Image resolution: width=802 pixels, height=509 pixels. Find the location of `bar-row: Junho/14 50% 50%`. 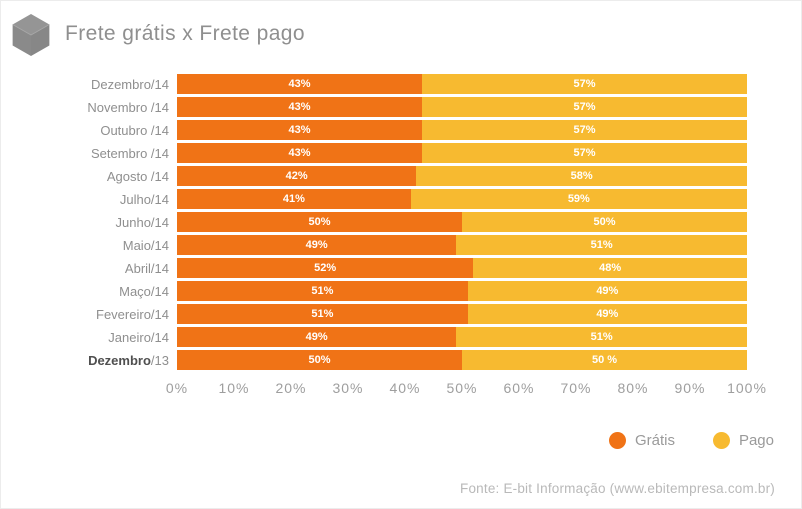

bar-row: Junho/14 50% 50% is located at coordinates (374, 222).